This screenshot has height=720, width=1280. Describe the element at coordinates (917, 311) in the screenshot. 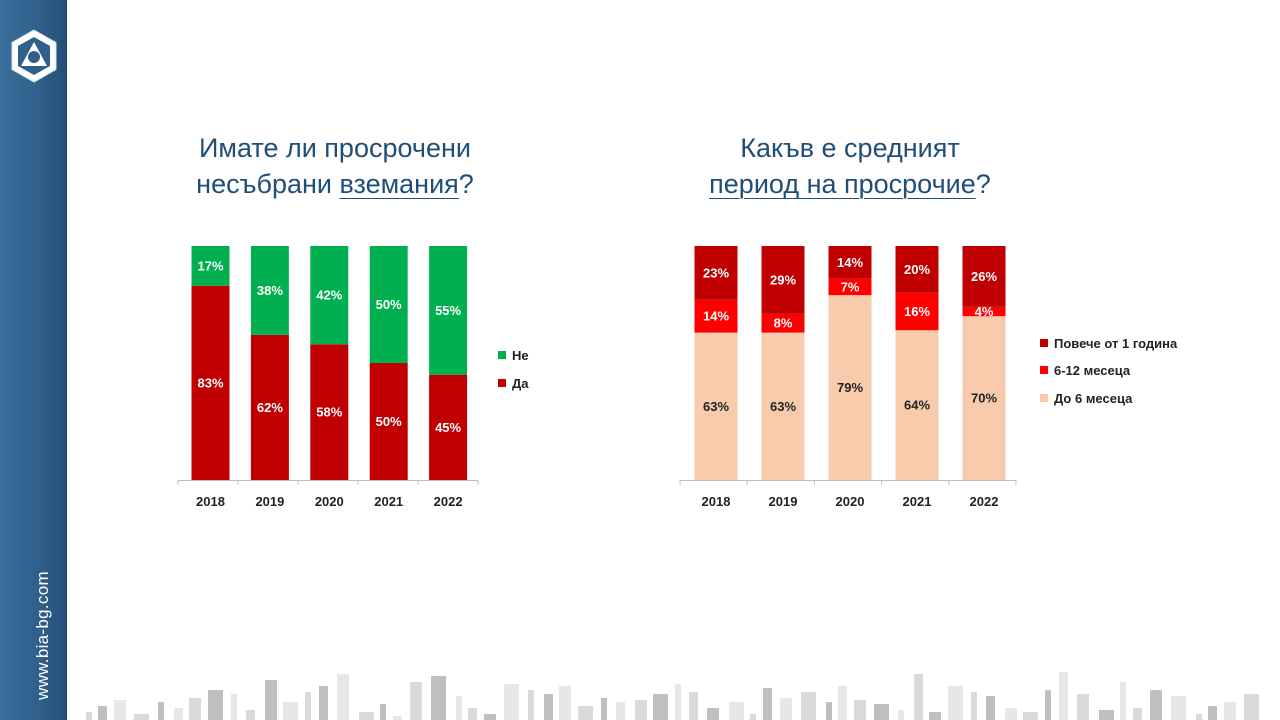

I see `right-data-label-2021-1: 16%` at that location.